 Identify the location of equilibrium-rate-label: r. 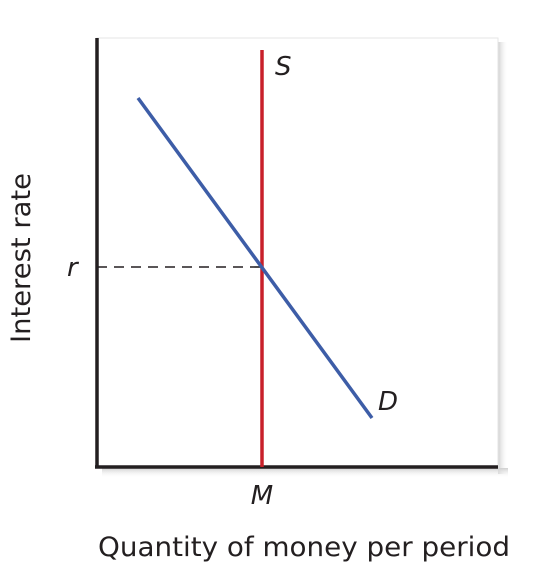
(73, 268).